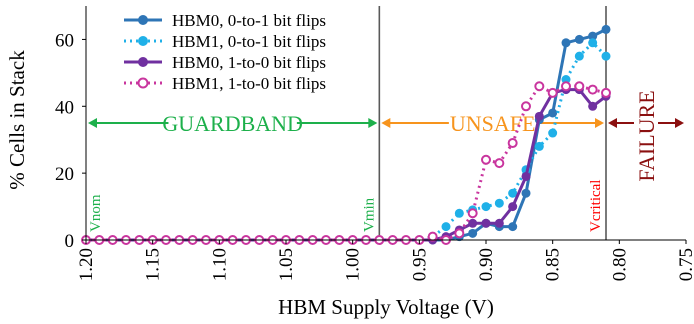  What do you see at coordinates (70, 241) in the screenshot?
I see `y-tick-label: 0` at bounding box center [70, 241].